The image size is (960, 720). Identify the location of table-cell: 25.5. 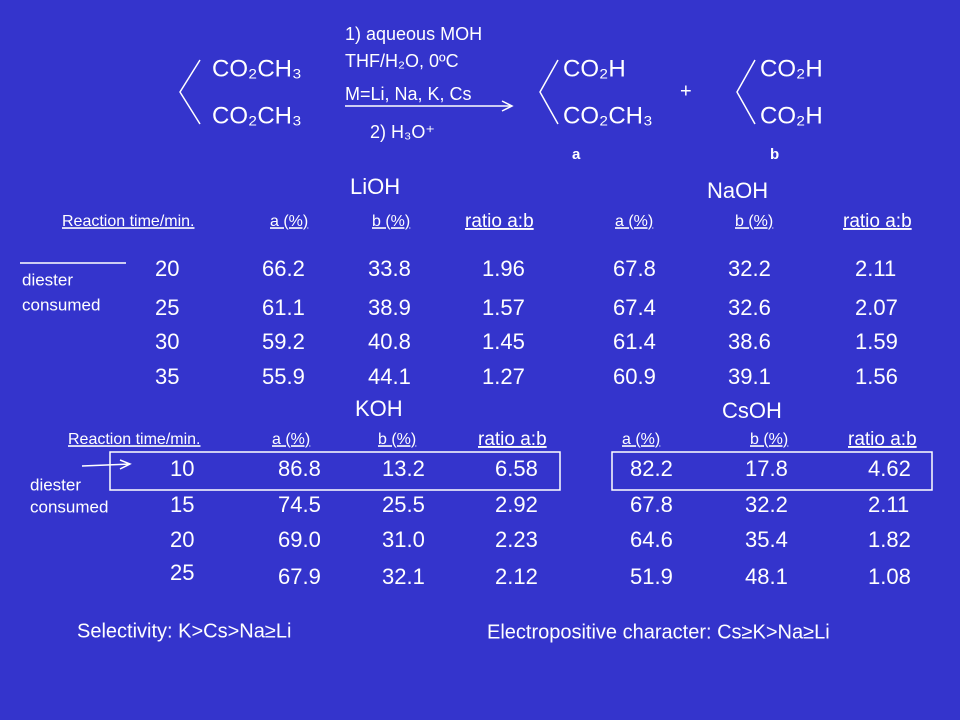
(403, 504).